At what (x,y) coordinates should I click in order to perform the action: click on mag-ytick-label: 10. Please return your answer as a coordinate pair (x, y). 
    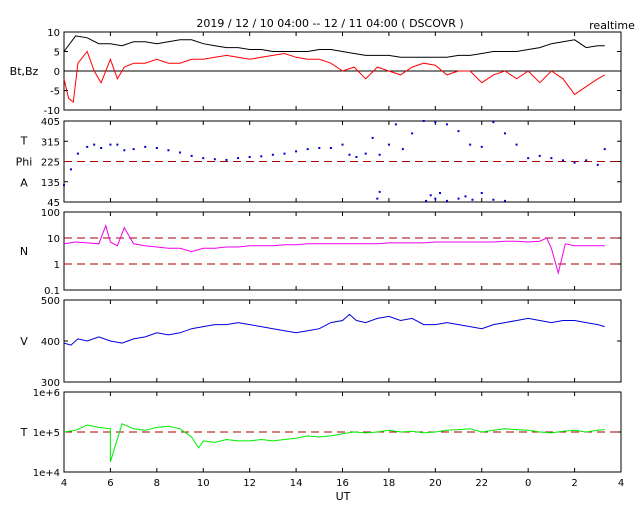
    Looking at the image, I should click on (53, 33).